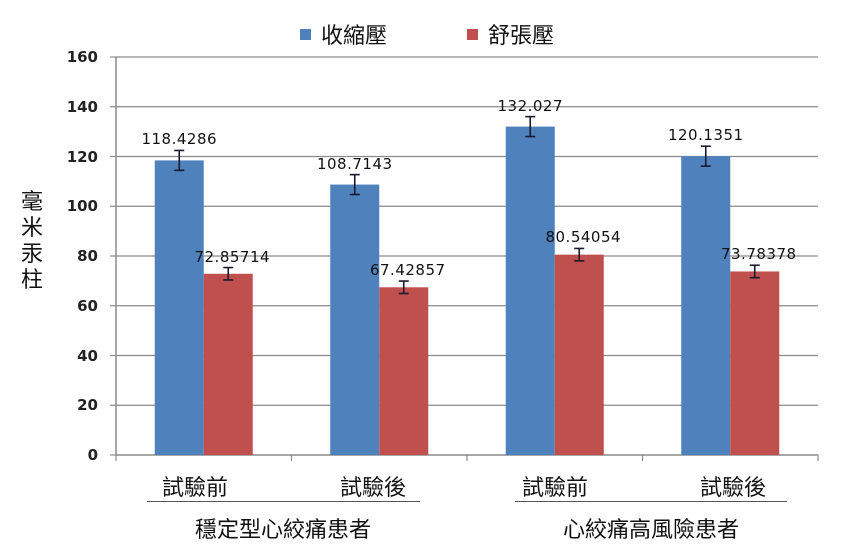 The image size is (850, 550). What do you see at coordinates (583, 237) in the screenshot?
I see `data-label: 80.54054` at bounding box center [583, 237].